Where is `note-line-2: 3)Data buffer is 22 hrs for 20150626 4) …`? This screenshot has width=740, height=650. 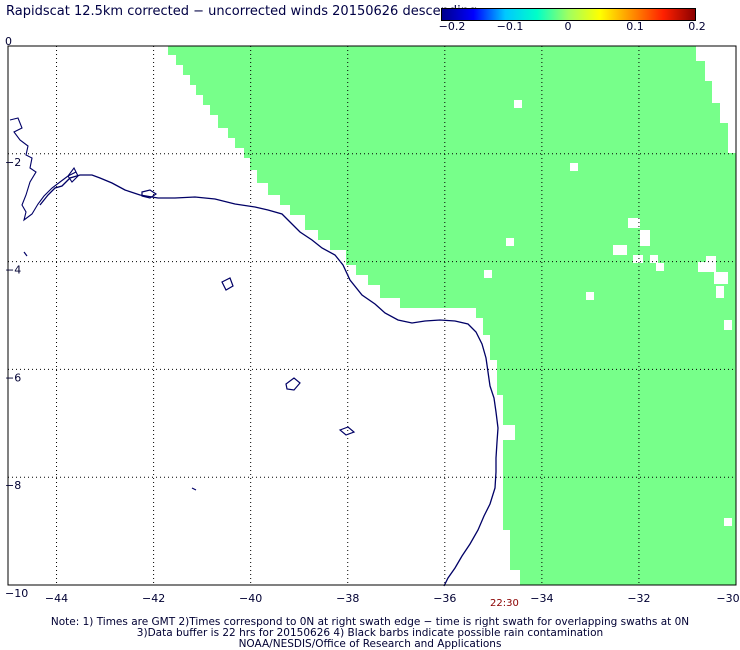 note-line-2: 3)Data buffer is 22 hrs for 20150626 4) … is located at coordinates (370, 633).